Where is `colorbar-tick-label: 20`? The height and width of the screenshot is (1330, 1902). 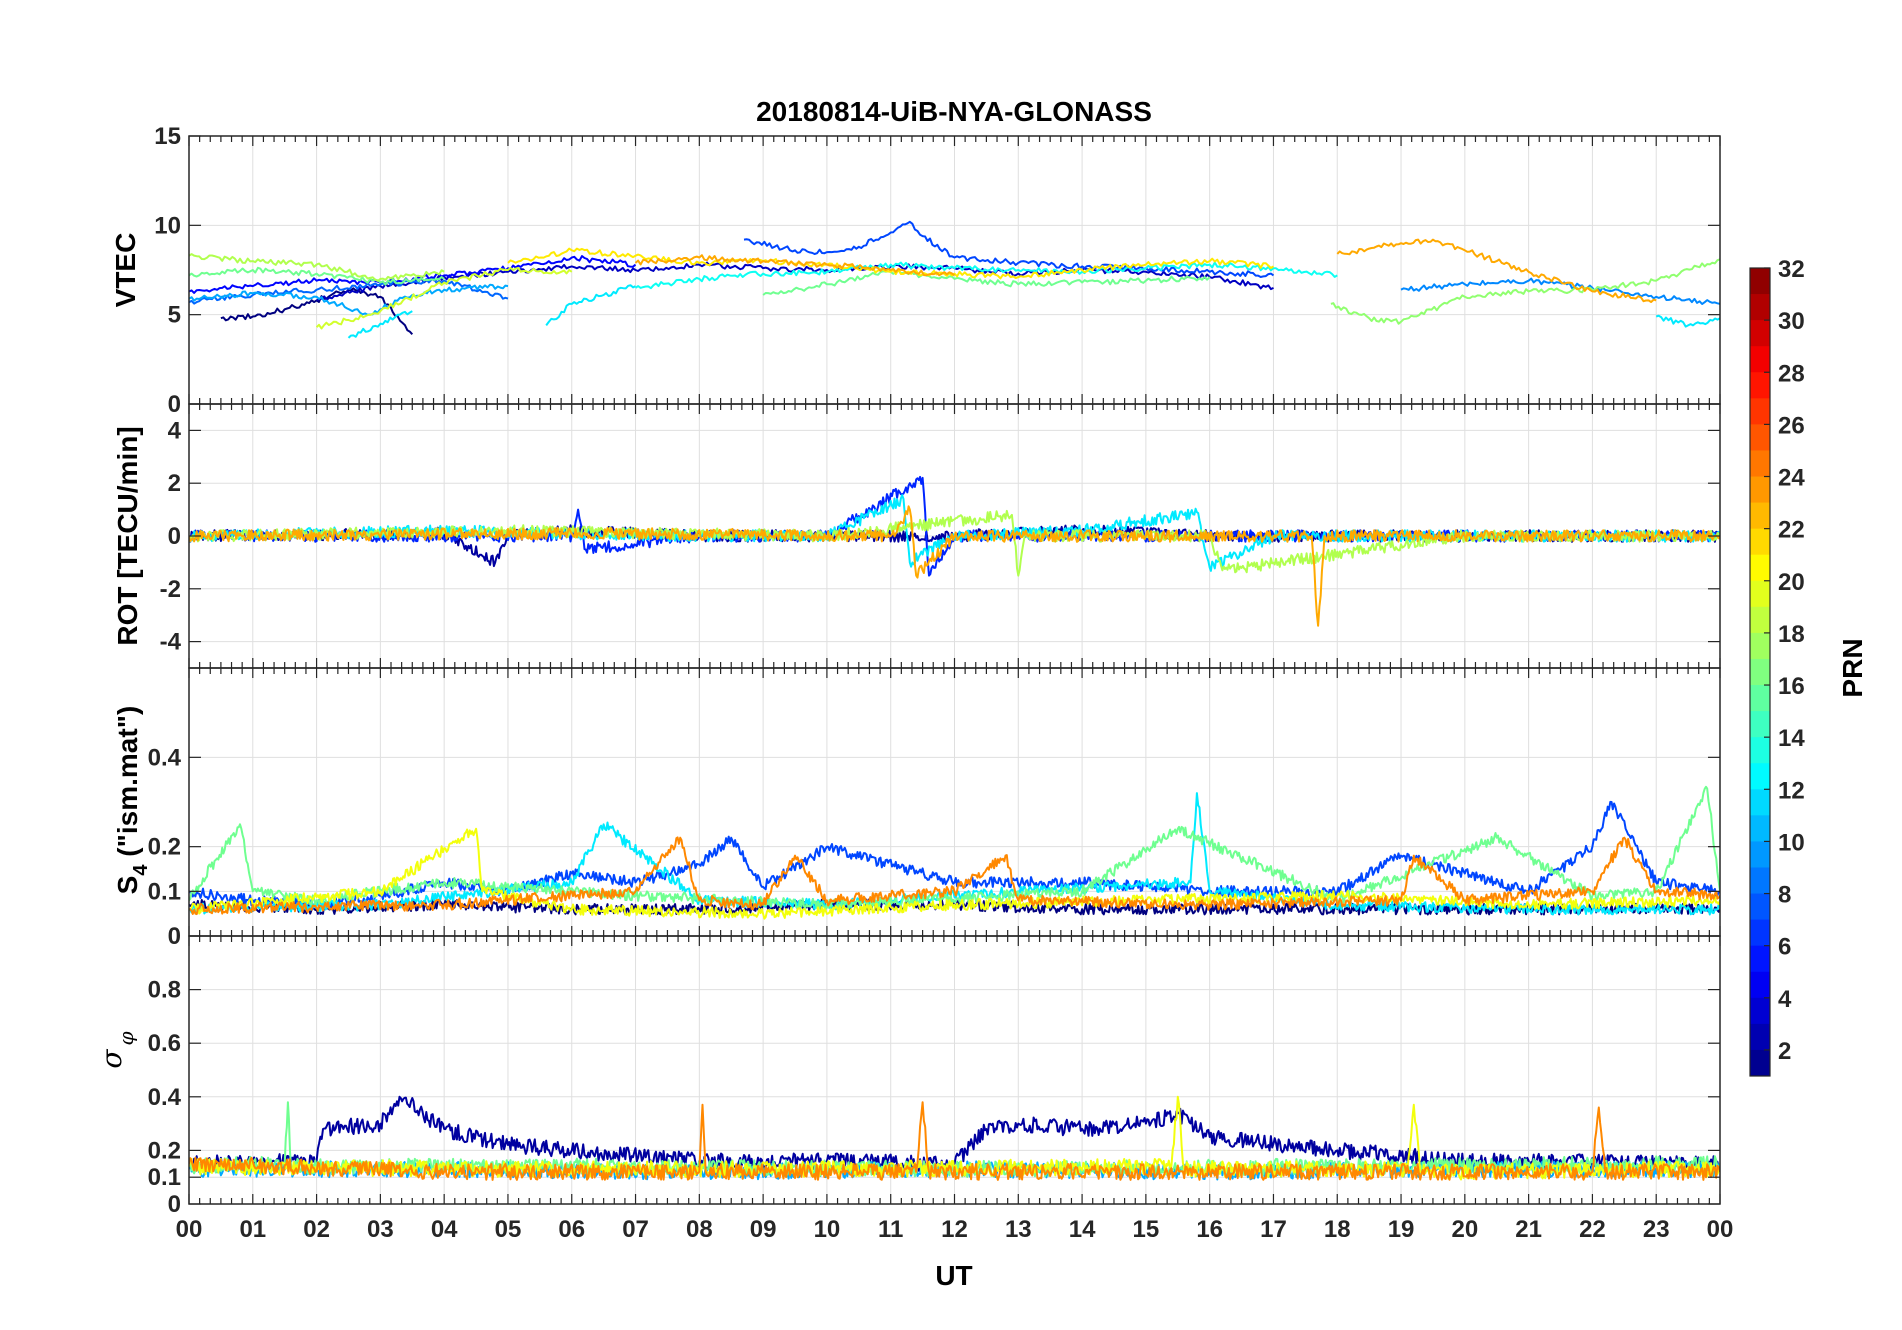
colorbar-tick-label: 20 is located at coordinates (1791, 582).